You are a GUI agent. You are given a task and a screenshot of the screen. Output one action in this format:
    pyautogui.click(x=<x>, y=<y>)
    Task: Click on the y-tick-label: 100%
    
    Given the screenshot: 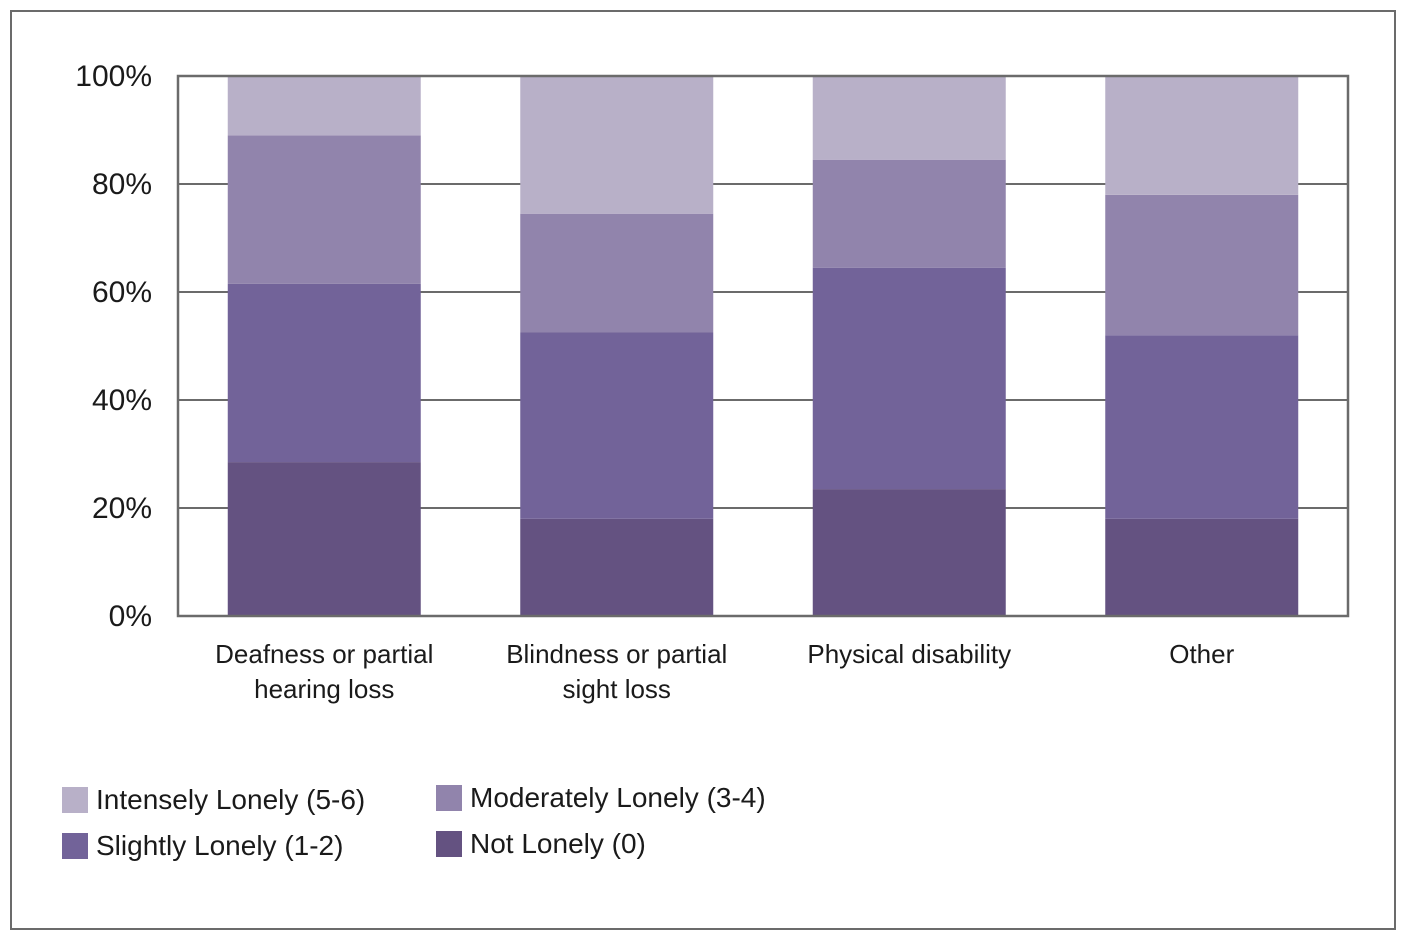 What is the action you would take?
    pyautogui.click(x=113, y=76)
    